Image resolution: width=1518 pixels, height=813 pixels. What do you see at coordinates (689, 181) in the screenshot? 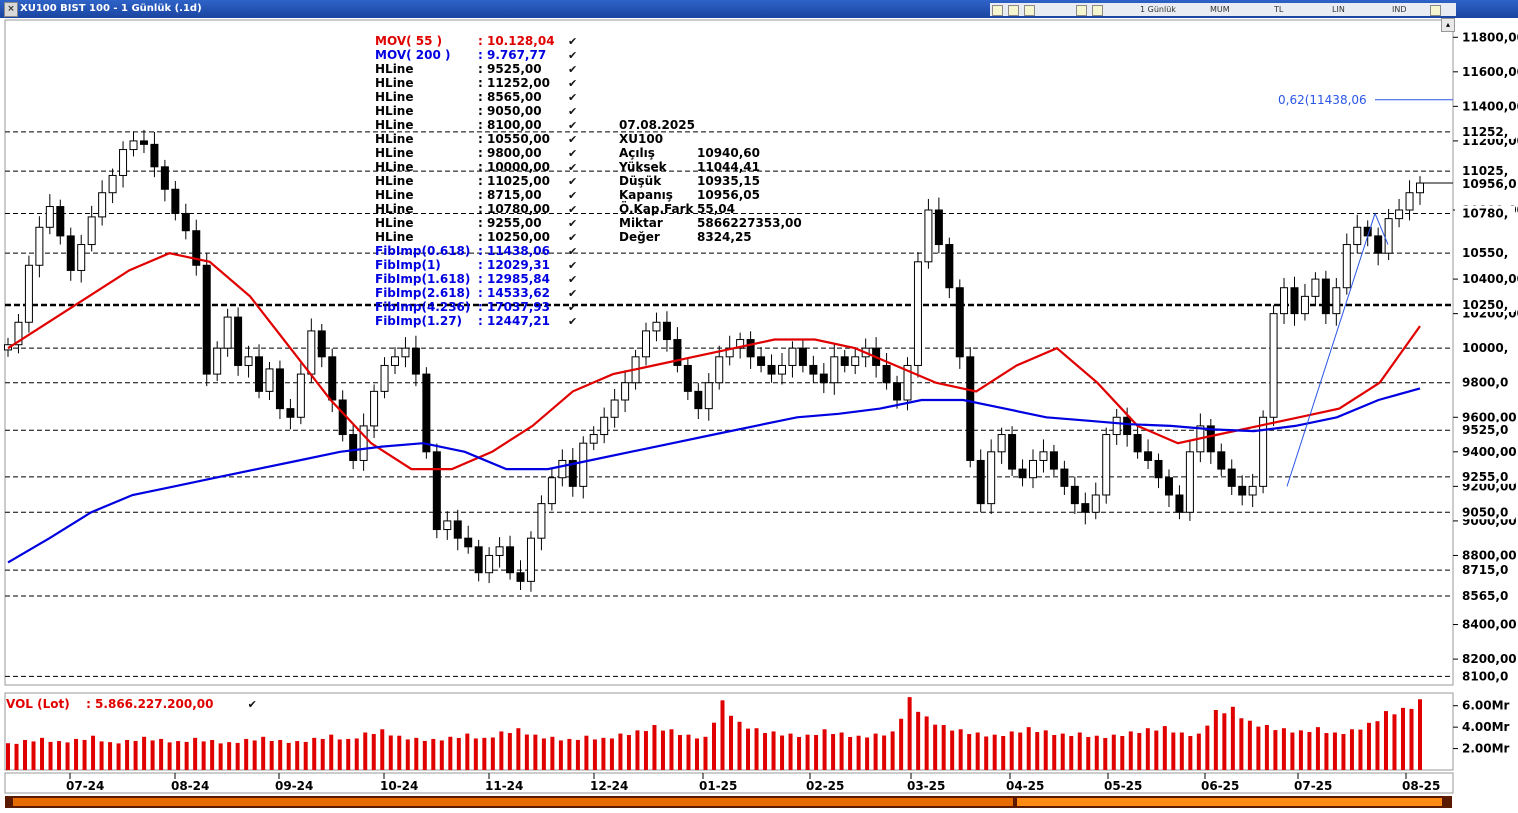
I see `info-row: Düşük 10935,15` at bounding box center [689, 181].